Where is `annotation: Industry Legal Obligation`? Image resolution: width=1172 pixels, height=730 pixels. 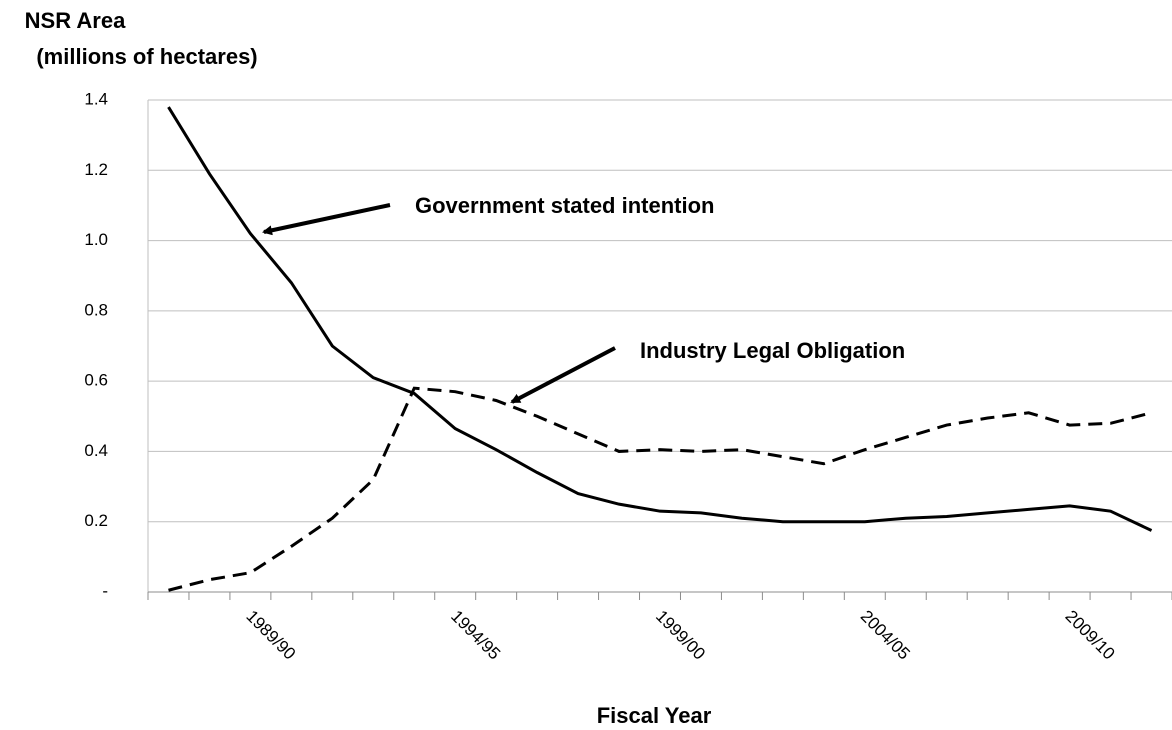 annotation: Industry Legal Obligation is located at coordinates (772, 350).